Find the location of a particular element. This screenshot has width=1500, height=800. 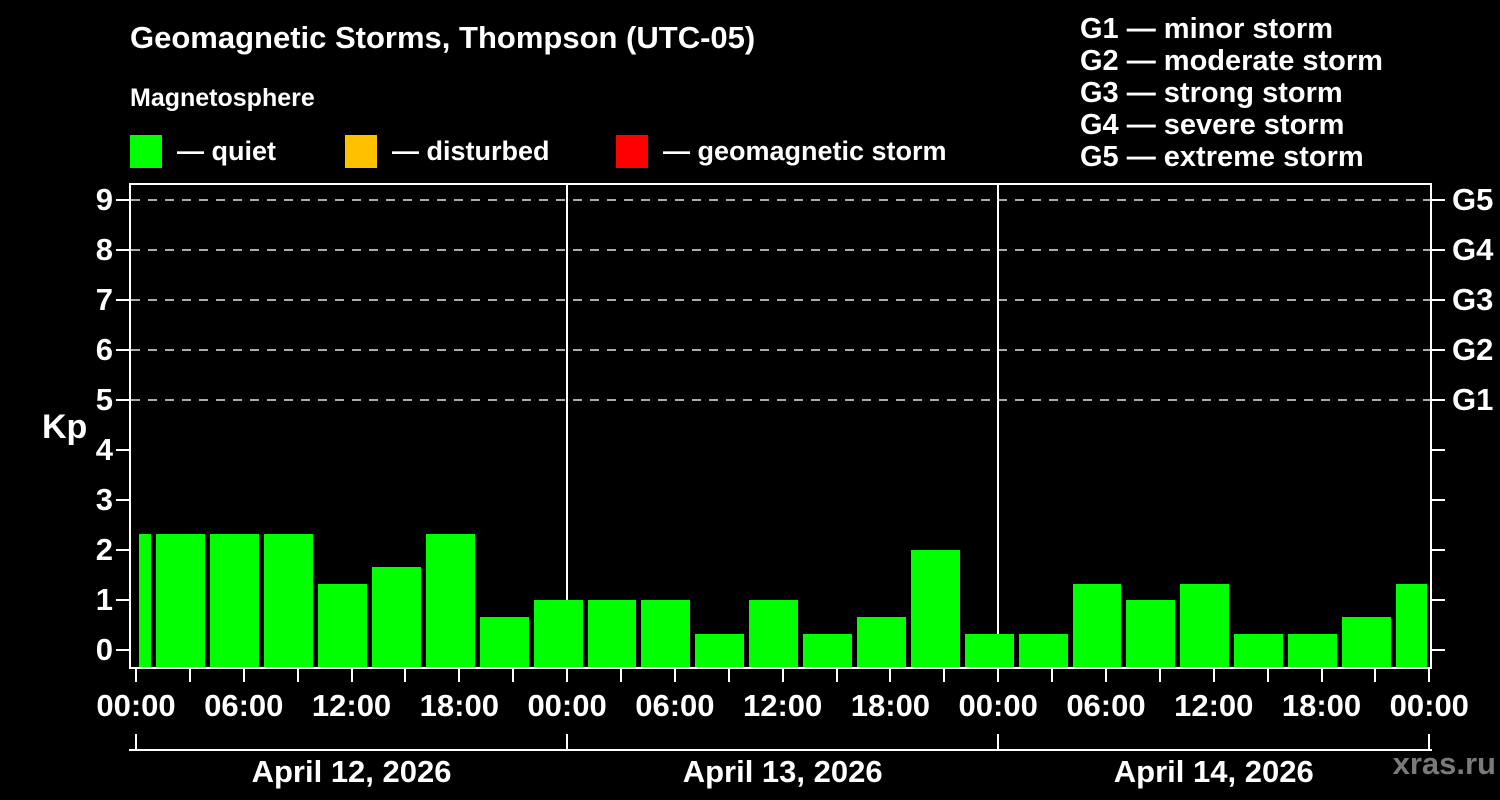

date-label: April 13, 2026 is located at coordinates (782, 771).